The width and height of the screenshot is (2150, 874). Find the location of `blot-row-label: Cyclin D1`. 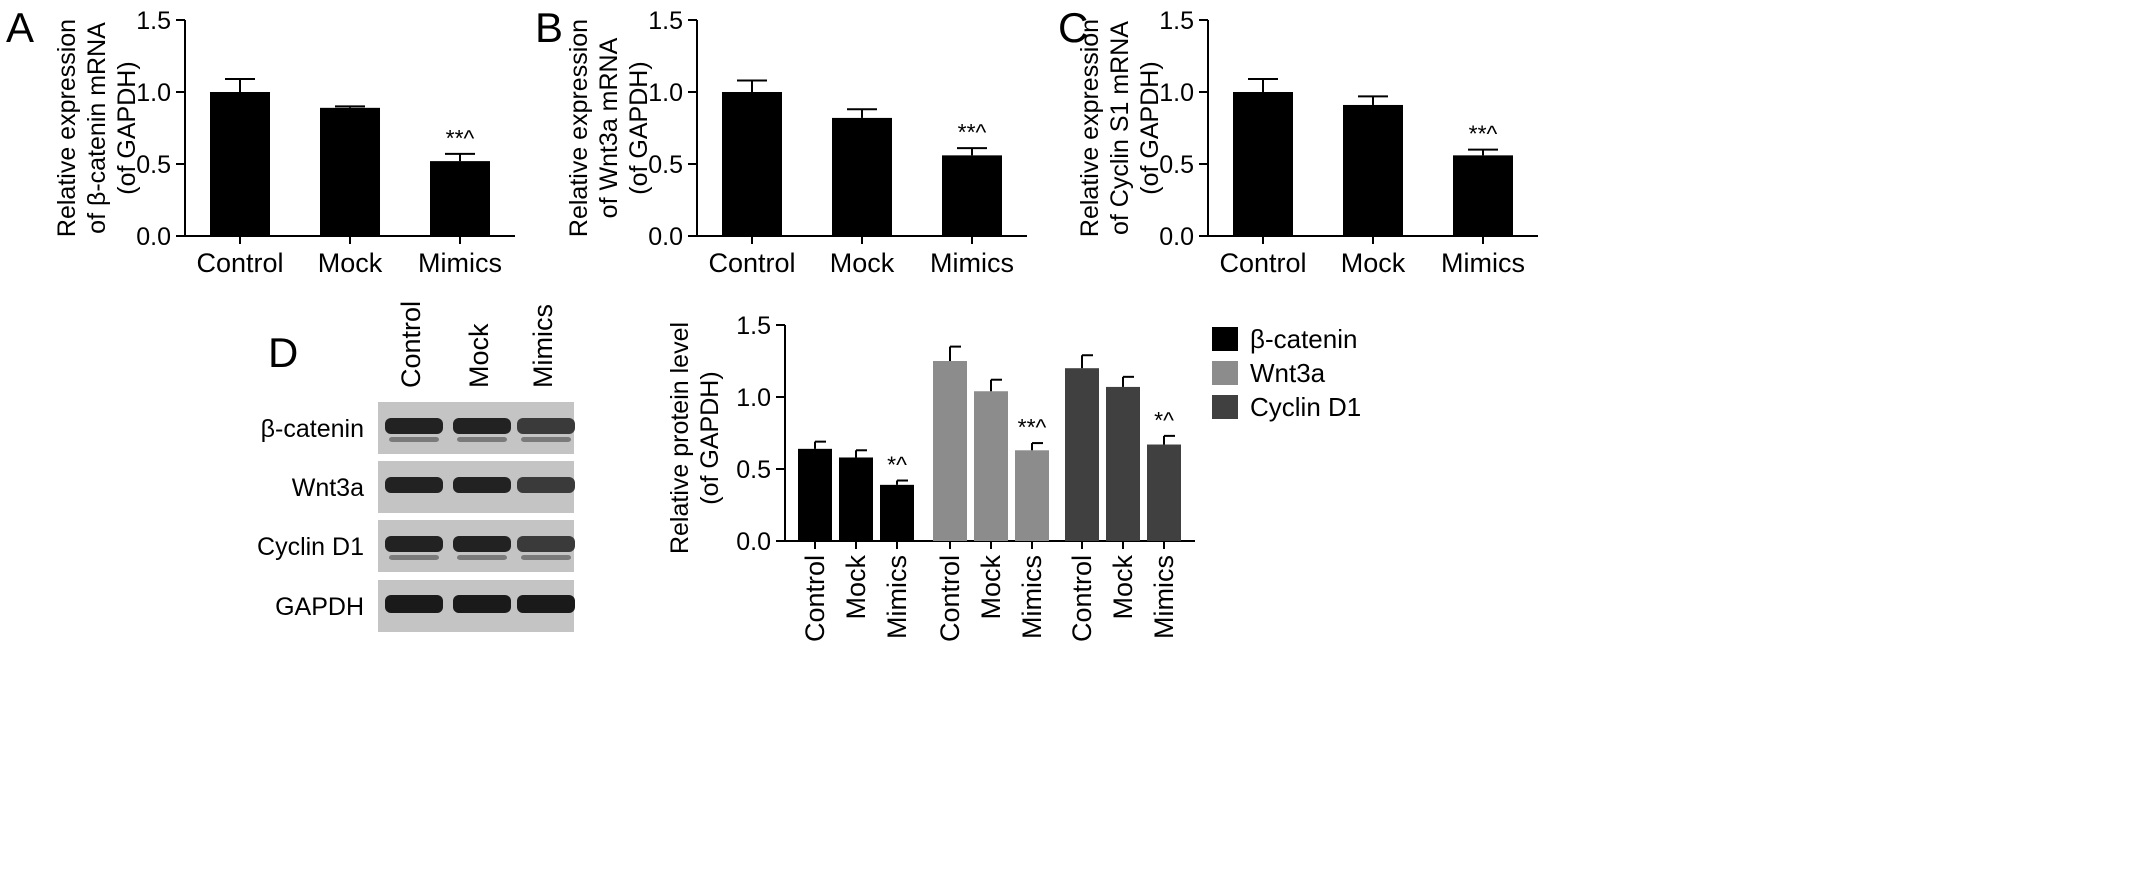

blot-row-label: Cyclin D1 is located at coordinates (310, 547).